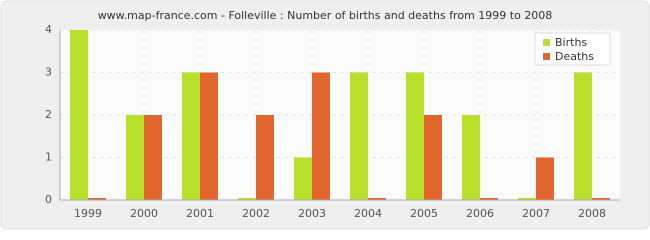  Describe the element at coordinates (424, 213) in the screenshot. I see `x-tick-label: 2005` at that location.